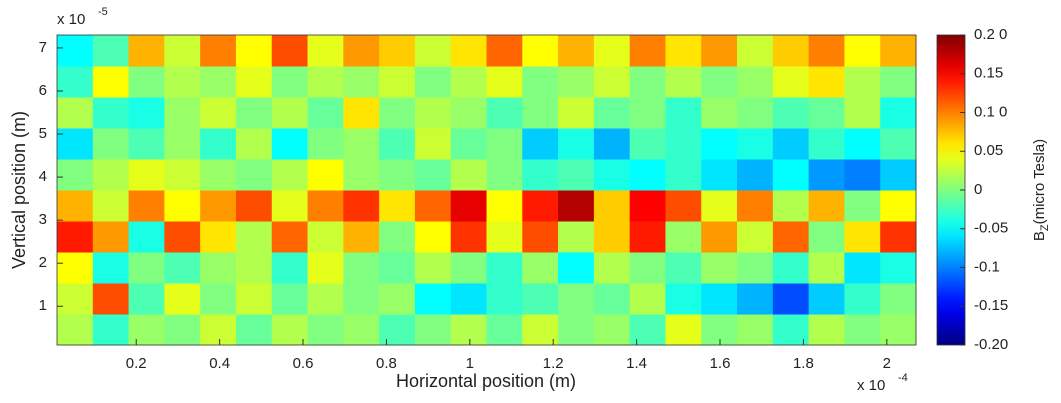 This screenshot has height=403, width=1061. I want to click on colorbar-symbol: B, so click(1039, 236).